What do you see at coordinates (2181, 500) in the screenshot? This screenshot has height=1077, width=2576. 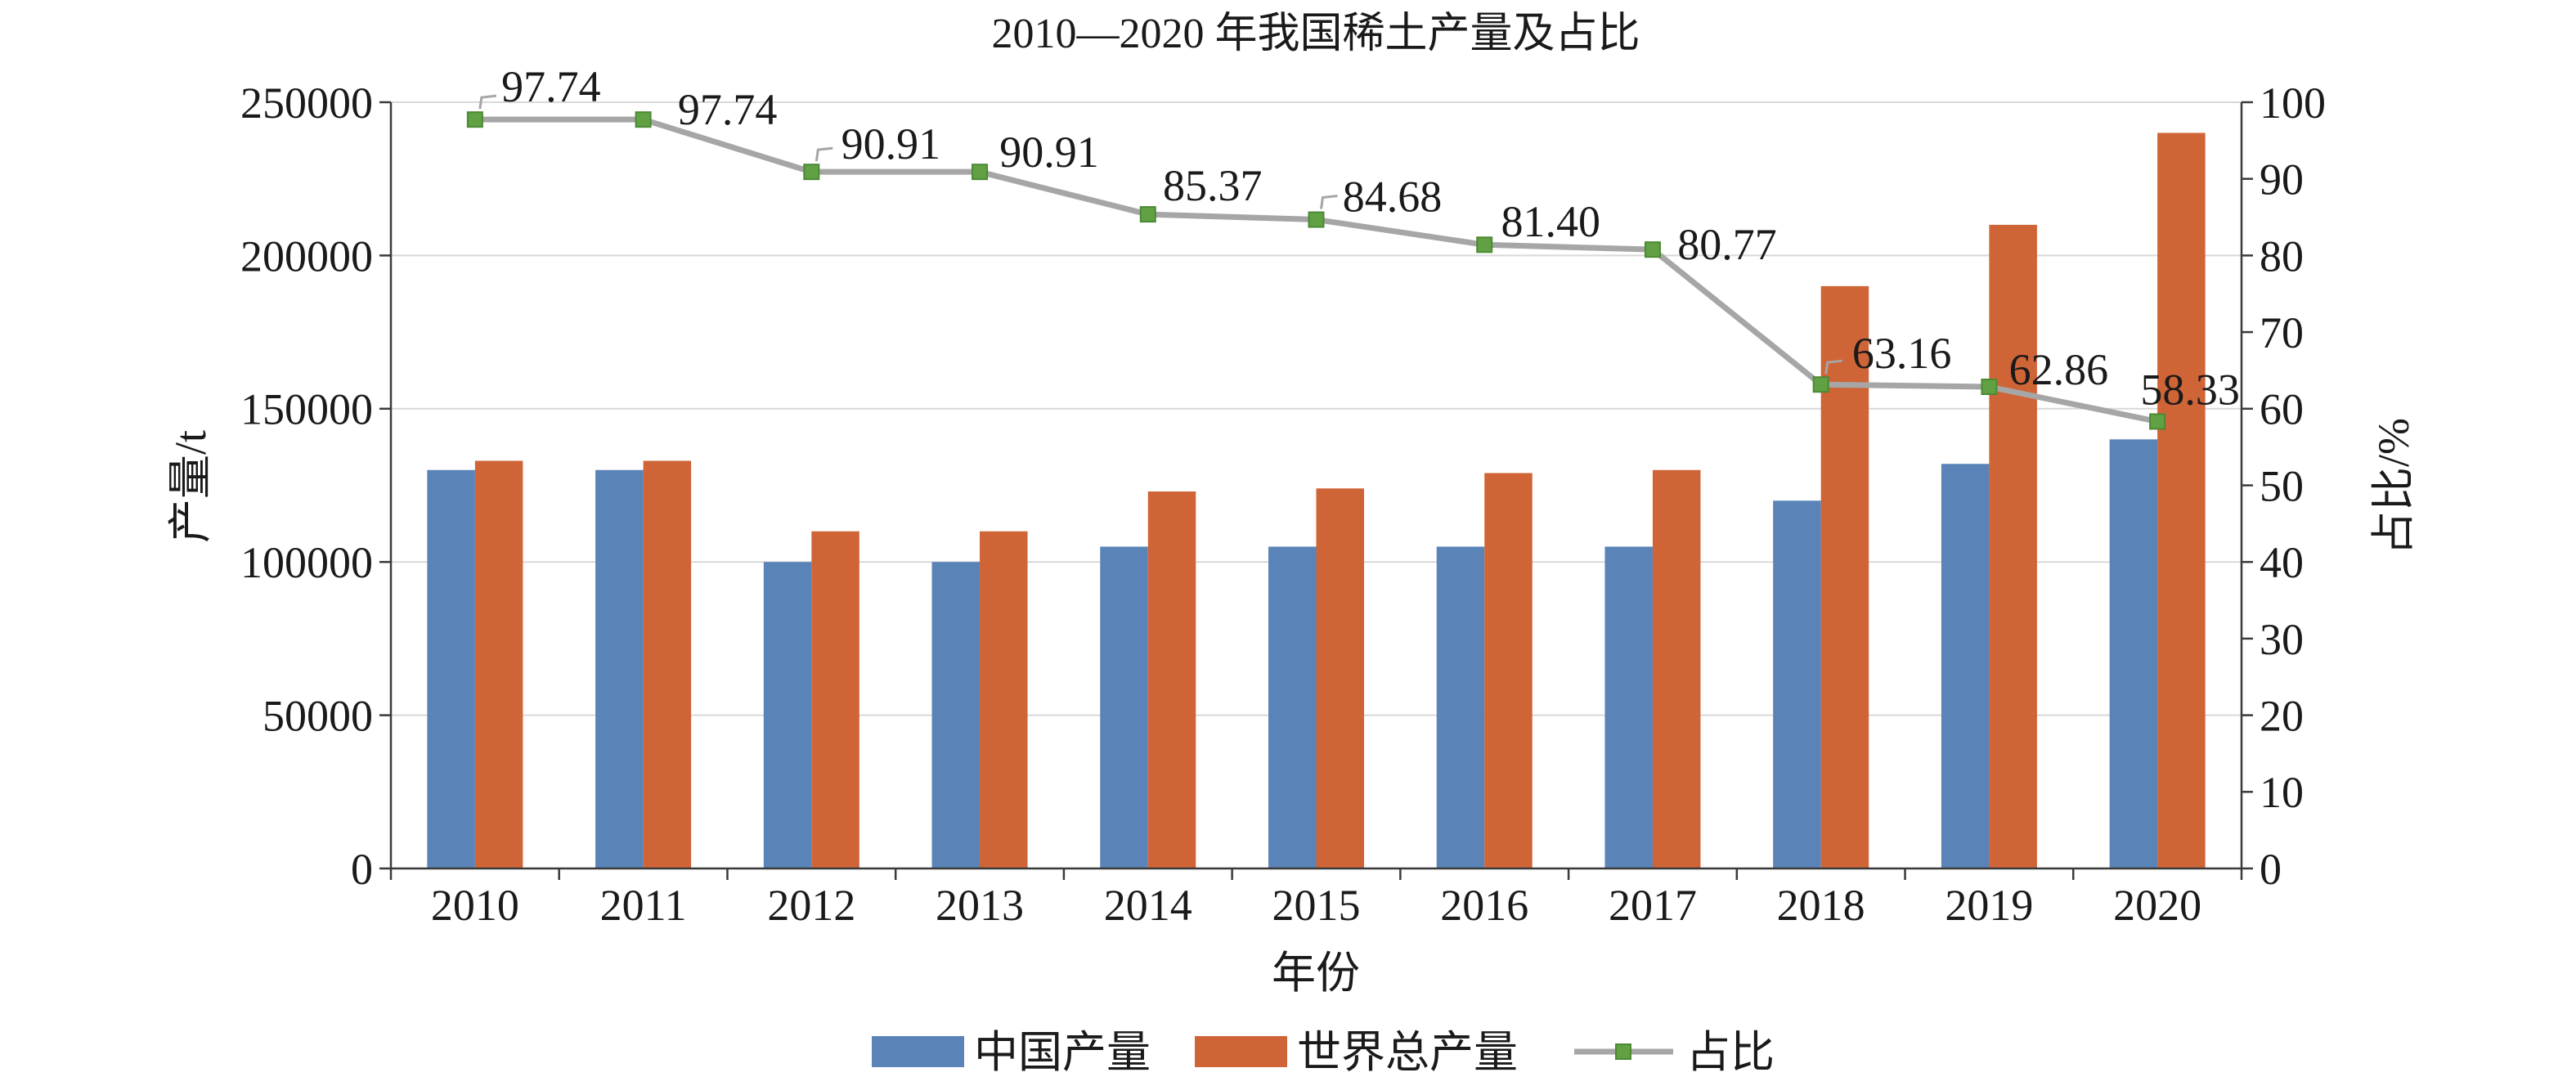 I see `world-production-bar-2020` at bounding box center [2181, 500].